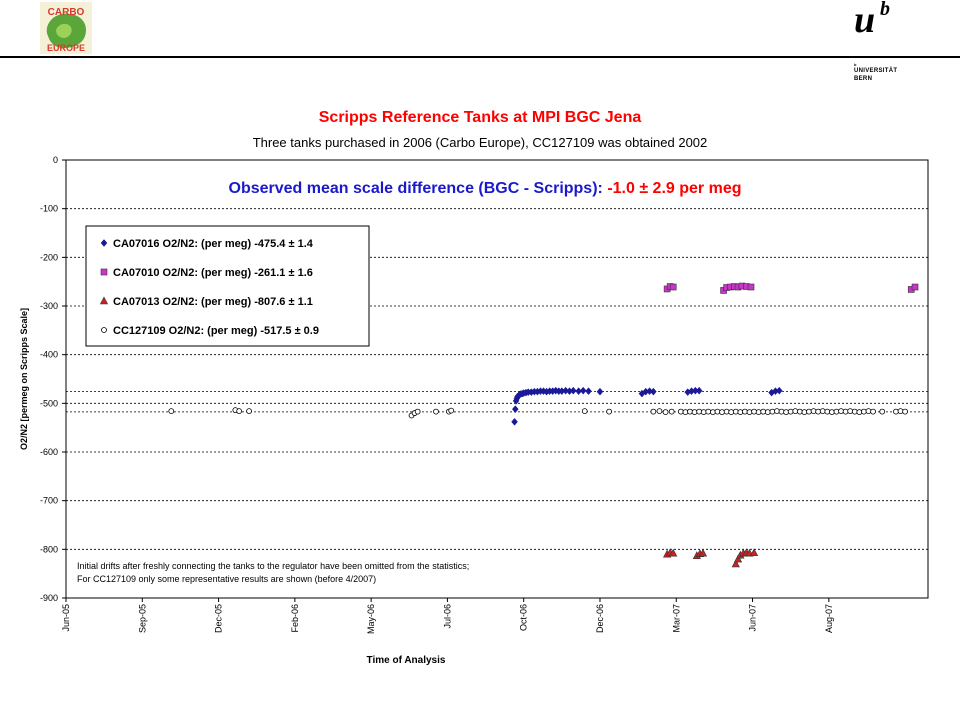  What do you see at coordinates (600, 618) in the screenshot?
I see `x-tick-label: Dec-06` at bounding box center [600, 618].